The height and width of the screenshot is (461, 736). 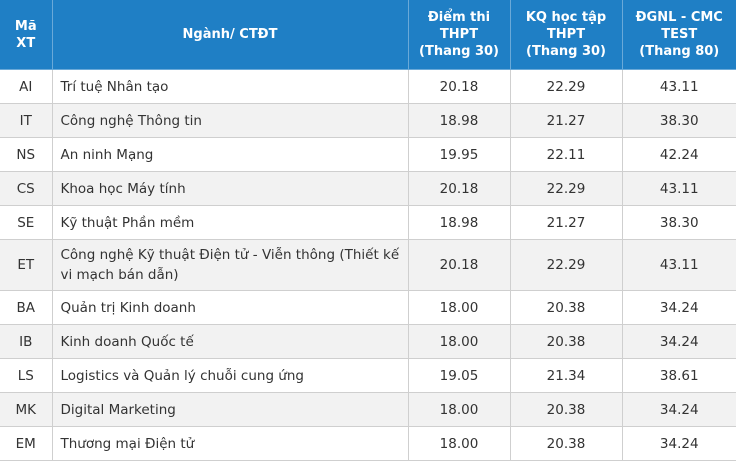 What do you see at coordinates (679, 35) in the screenshot?
I see `header-dgnl-score: ĐGNL - CMC TEST (Thang 80)` at bounding box center [679, 35].